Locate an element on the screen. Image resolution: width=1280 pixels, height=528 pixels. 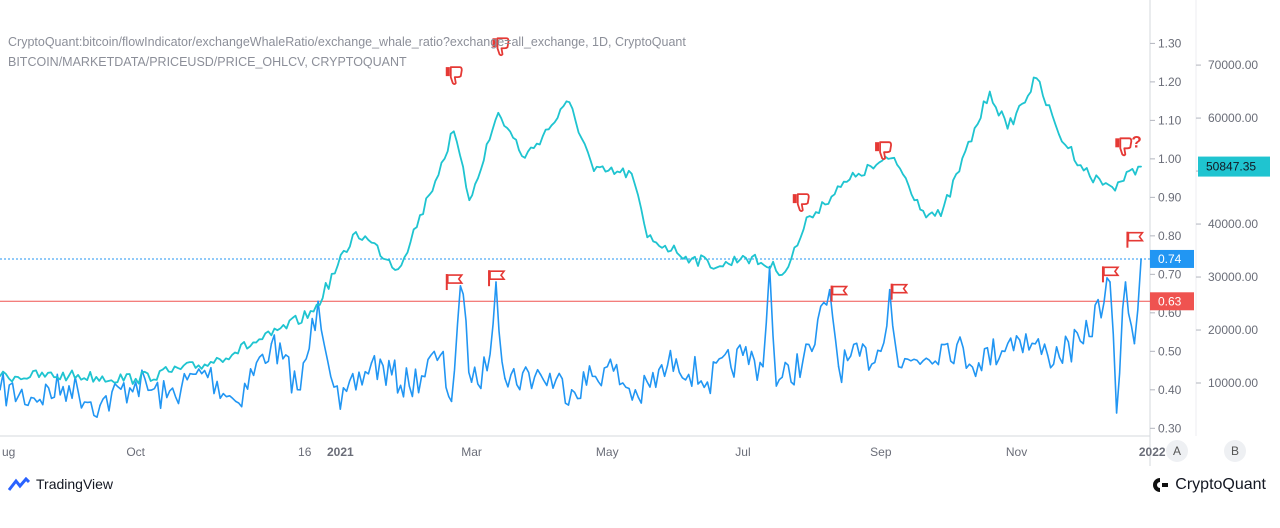
question-mark-label: ? is located at coordinates (1136, 141).